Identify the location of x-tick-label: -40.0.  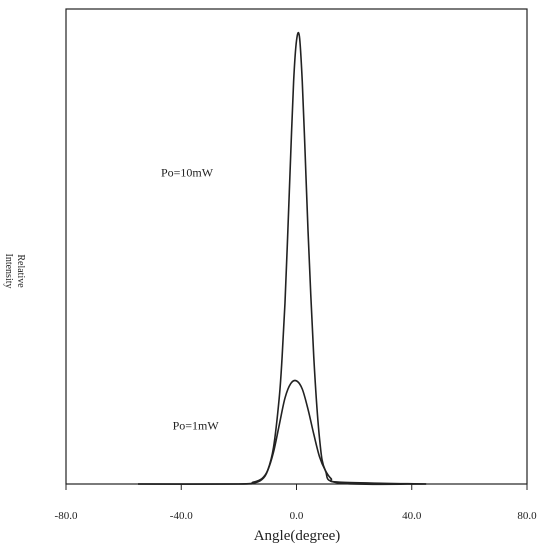
(181, 516).